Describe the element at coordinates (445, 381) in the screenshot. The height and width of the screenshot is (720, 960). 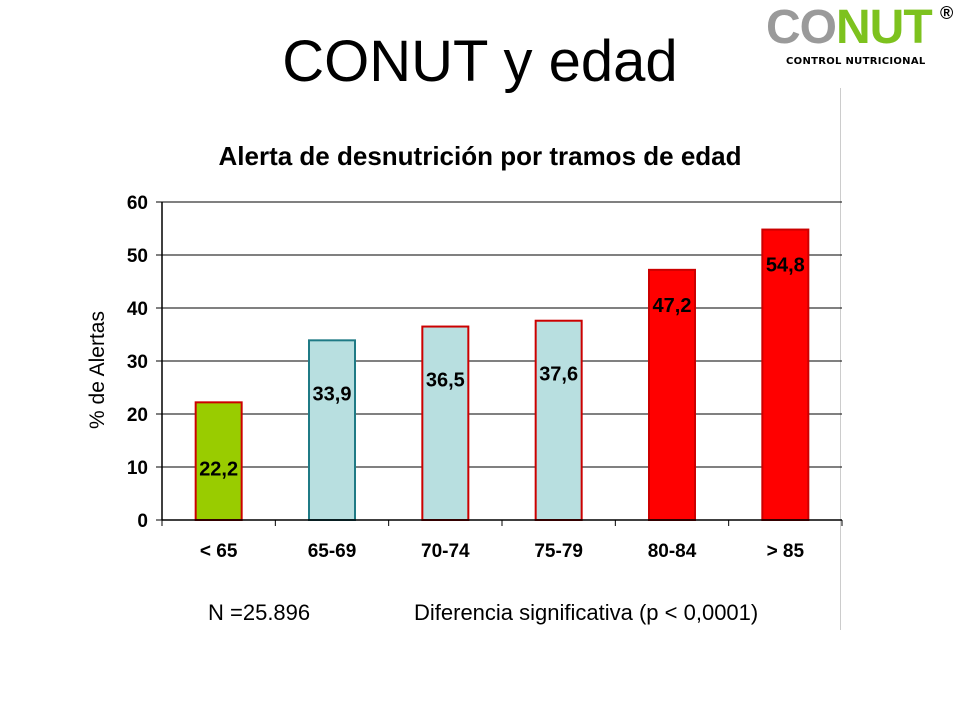
I see `data-label: 36,5` at that location.